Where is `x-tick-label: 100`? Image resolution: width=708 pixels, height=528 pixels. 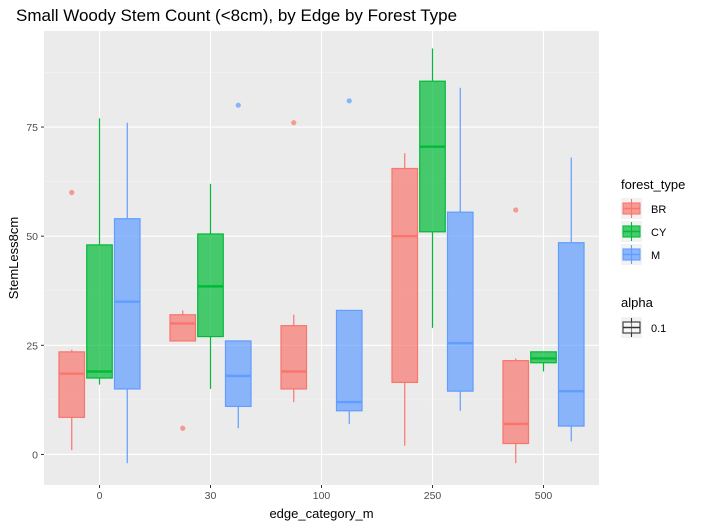 x-tick-label: 100 is located at coordinates (322, 496).